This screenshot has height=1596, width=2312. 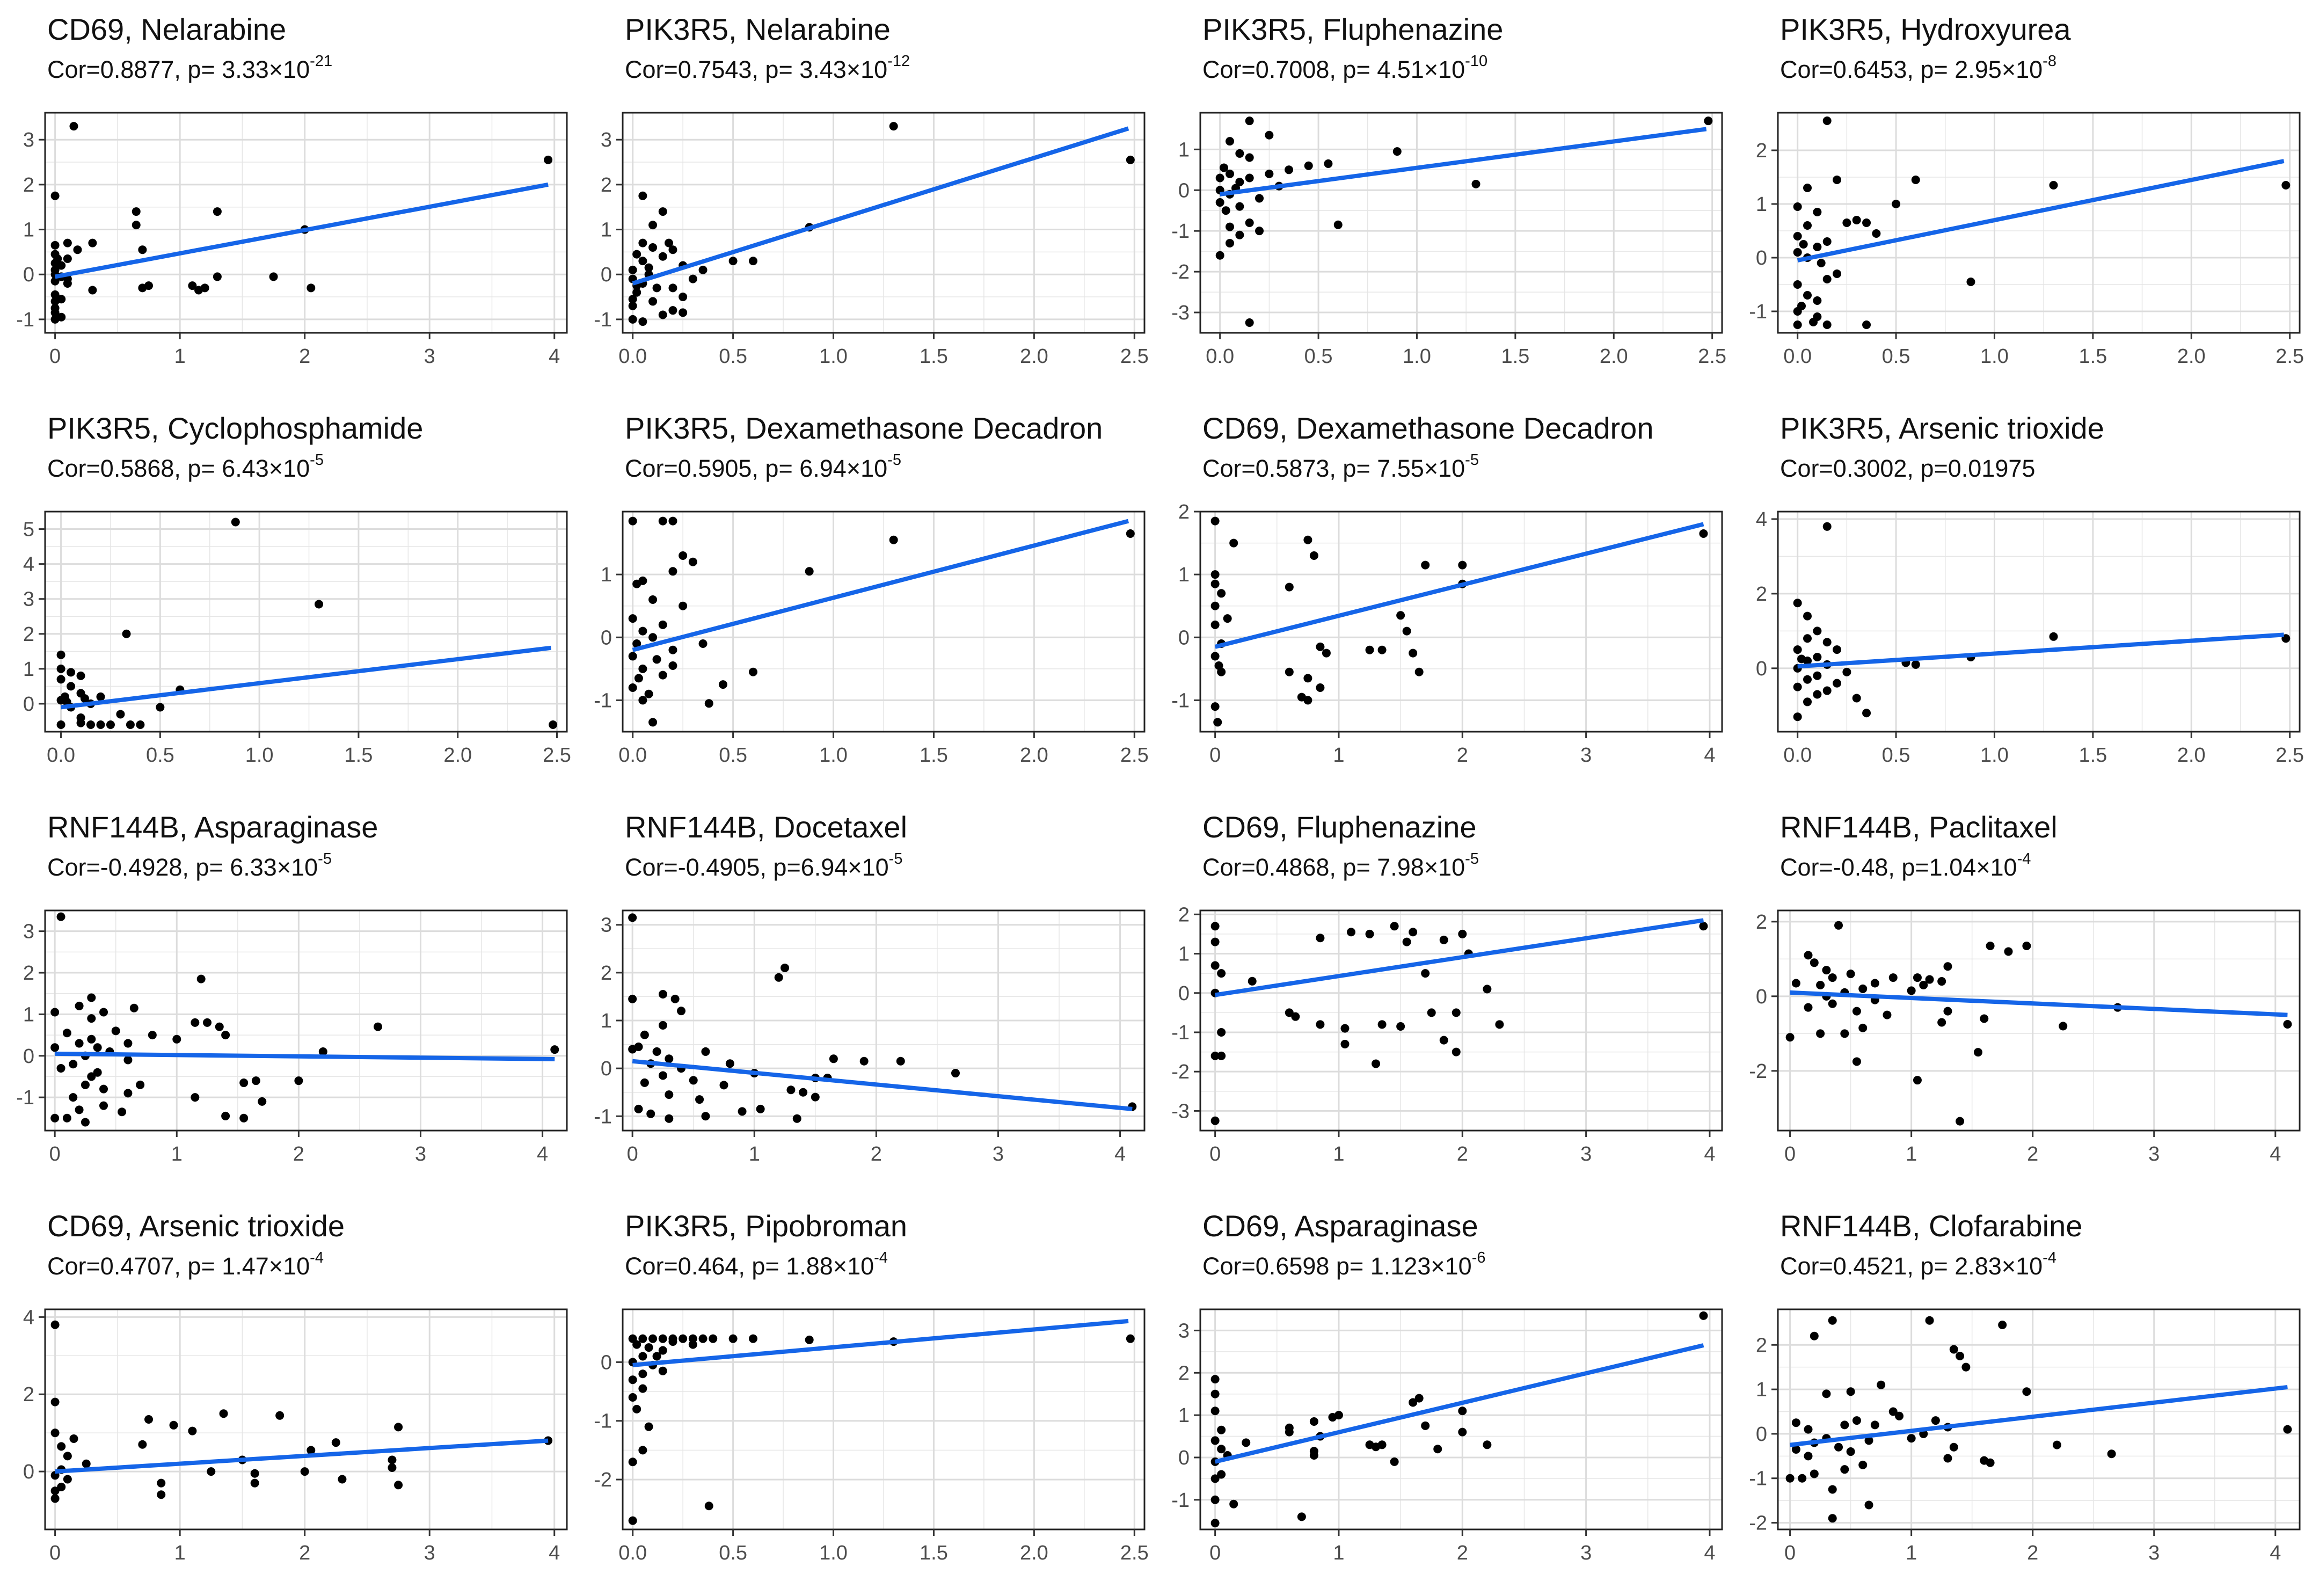 What do you see at coordinates (1896, 356) in the screenshot?
I see `x-tick-label: 0.5` at bounding box center [1896, 356].